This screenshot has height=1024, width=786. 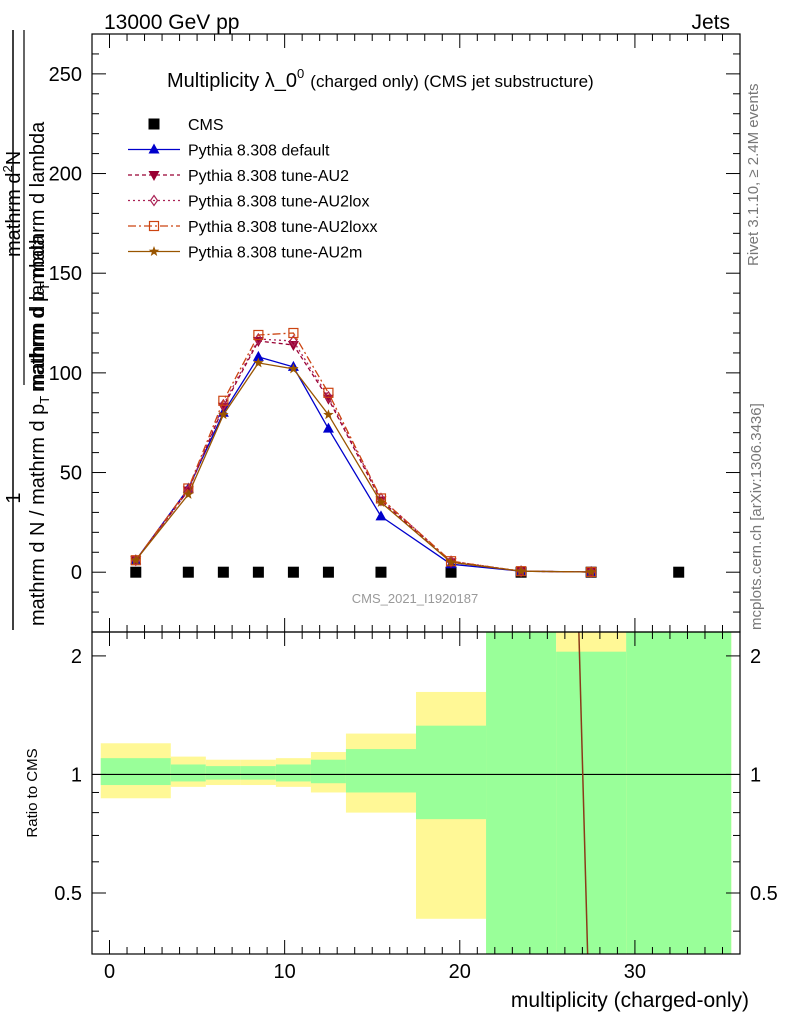 What do you see at coordinates (460, 972) in the screenshot?
I see `x-tick-label-20: 20` at bounding box center [460, 972].